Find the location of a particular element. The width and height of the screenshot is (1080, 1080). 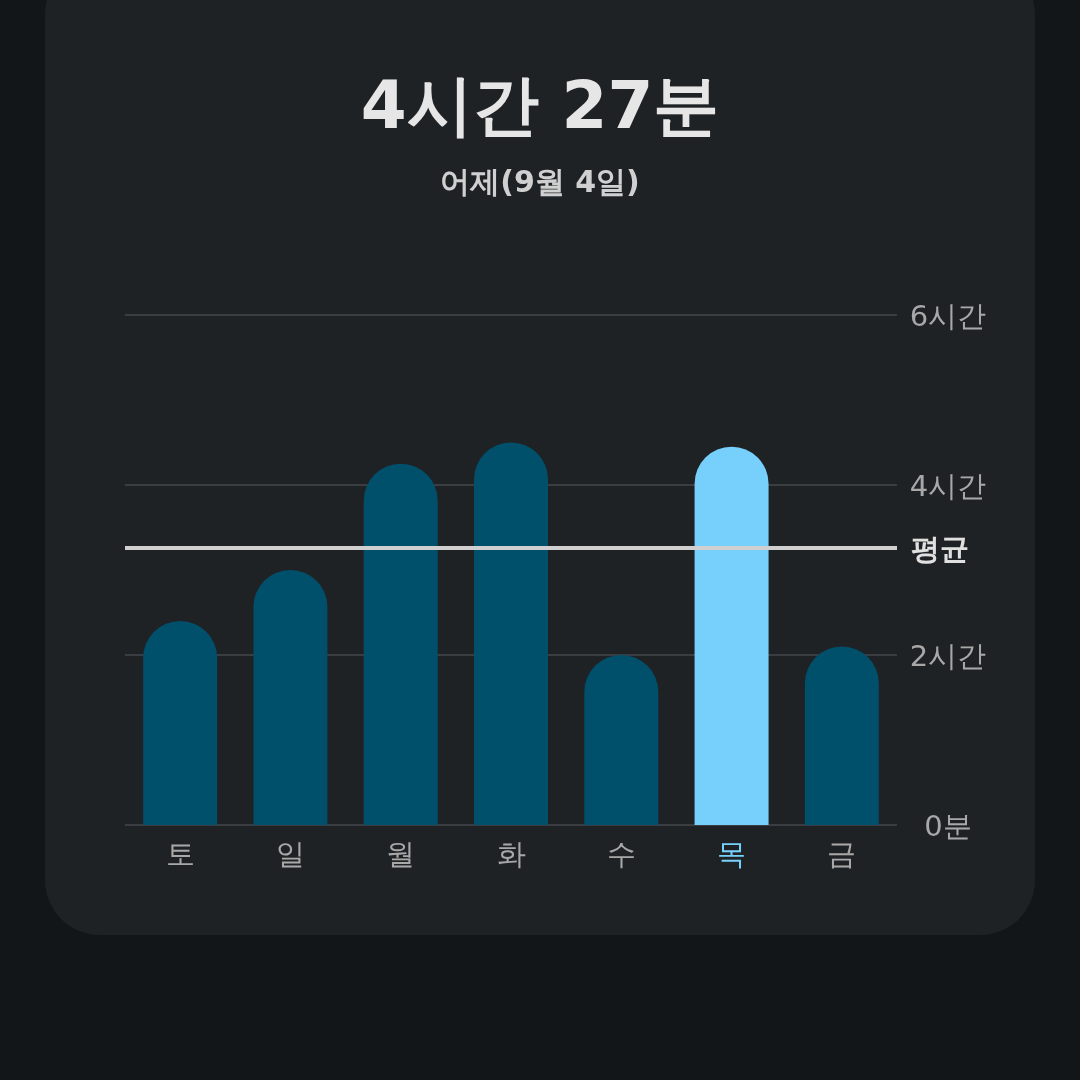

y-tick-label: 2시간 is located at coordinates (948, 656).